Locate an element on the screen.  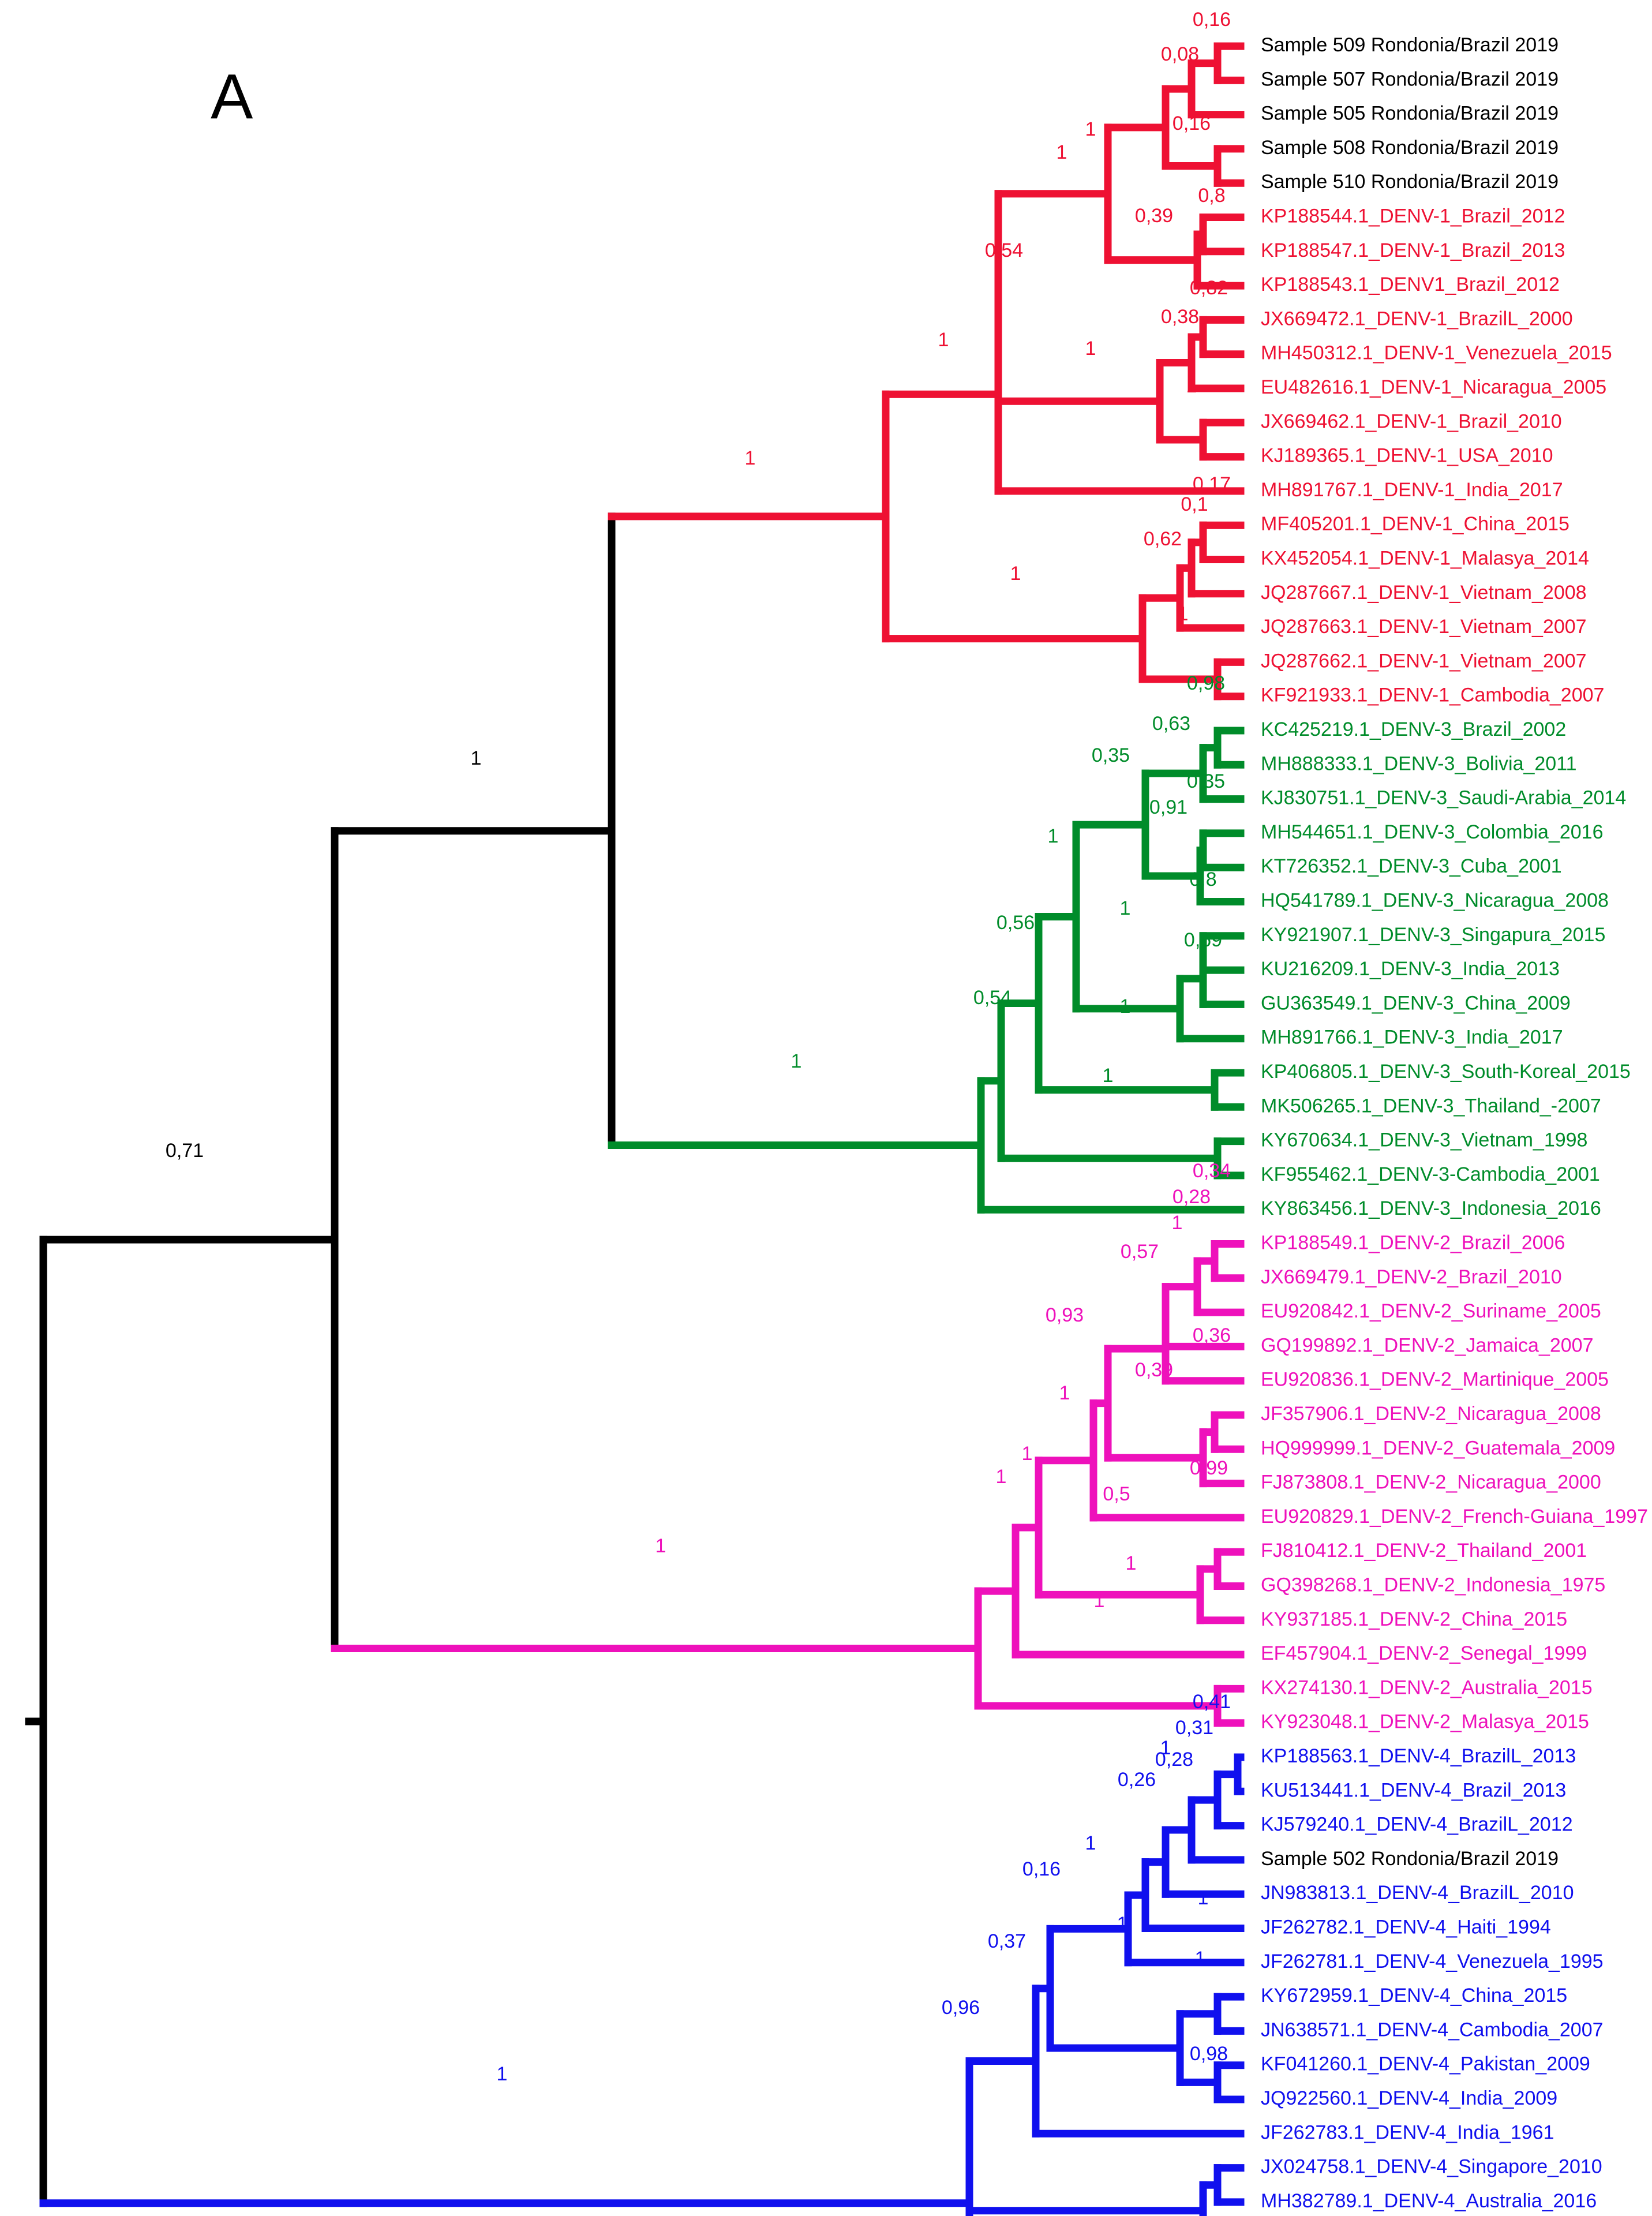
leaf-label: EF457904.1_DENV-2_Senegal_1999 is located at coordinates (1424, 1653).